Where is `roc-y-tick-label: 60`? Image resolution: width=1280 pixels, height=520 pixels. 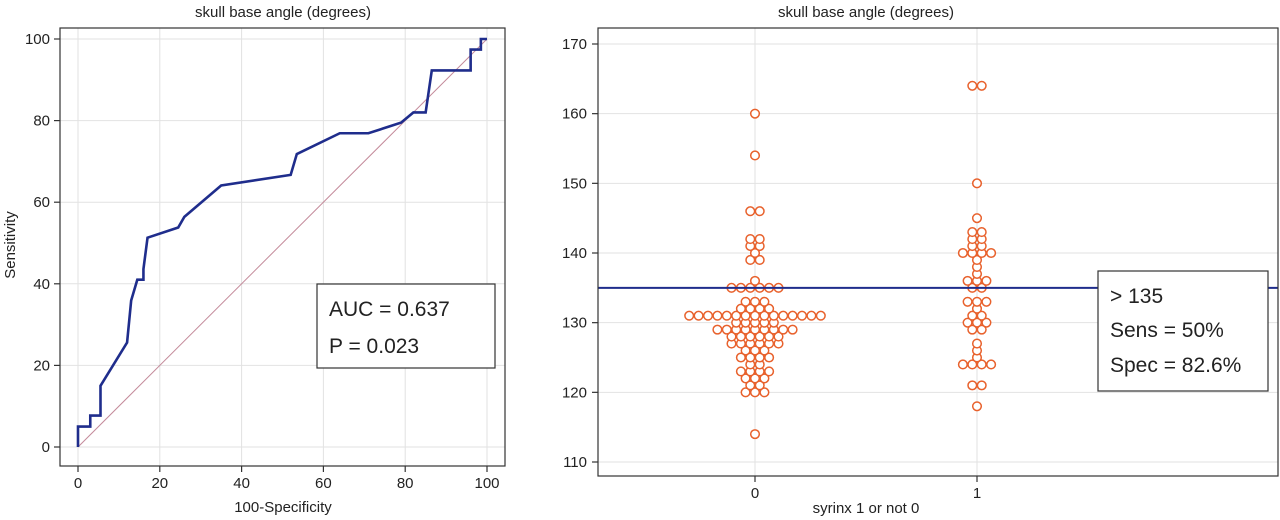 roc-y-tick-label: 60 is located at coordinates (41, 202).